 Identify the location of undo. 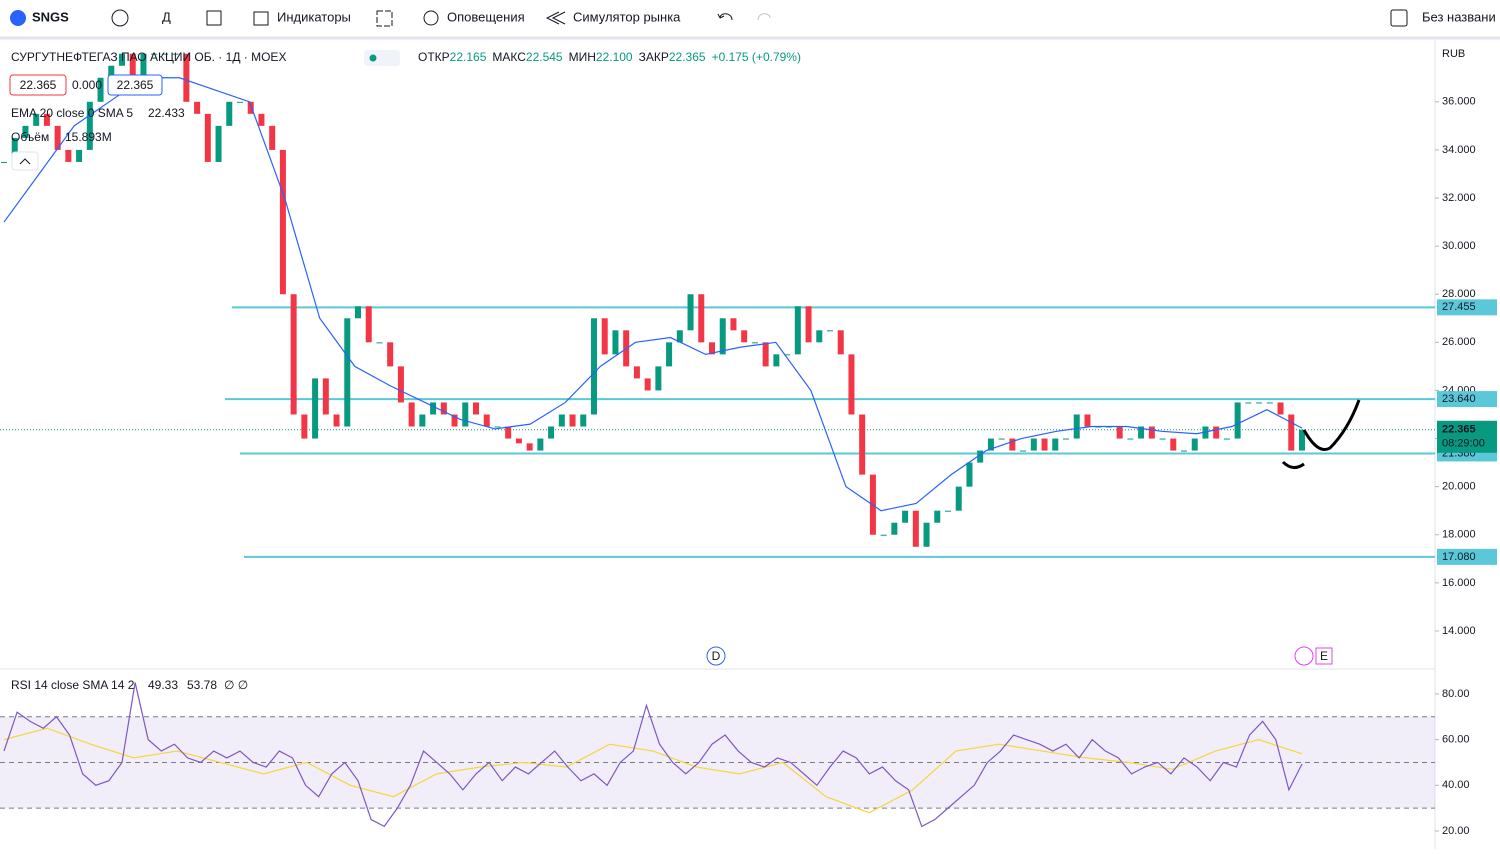
(725, 17).